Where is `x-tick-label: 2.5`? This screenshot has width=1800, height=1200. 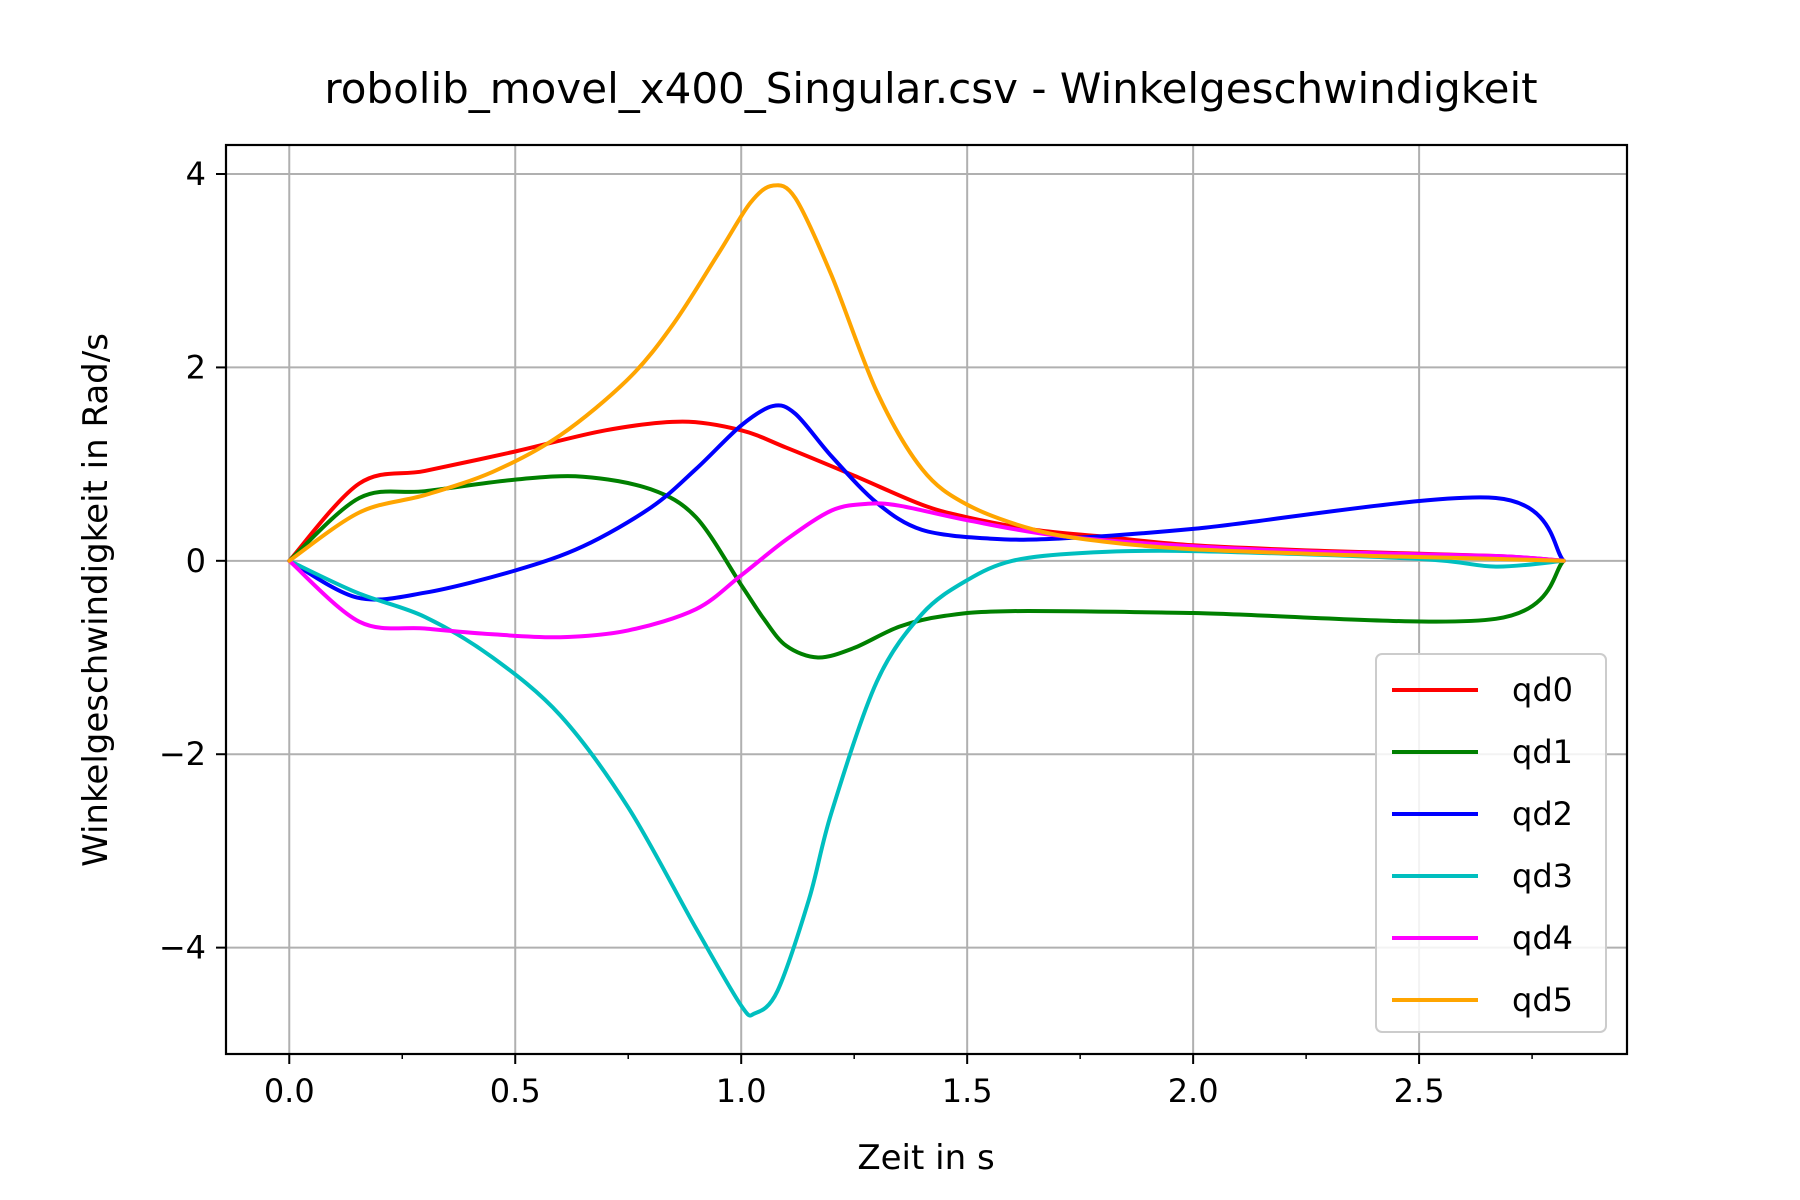
x-tick-label: 2.5 is located at coordinates (1419, 1091).